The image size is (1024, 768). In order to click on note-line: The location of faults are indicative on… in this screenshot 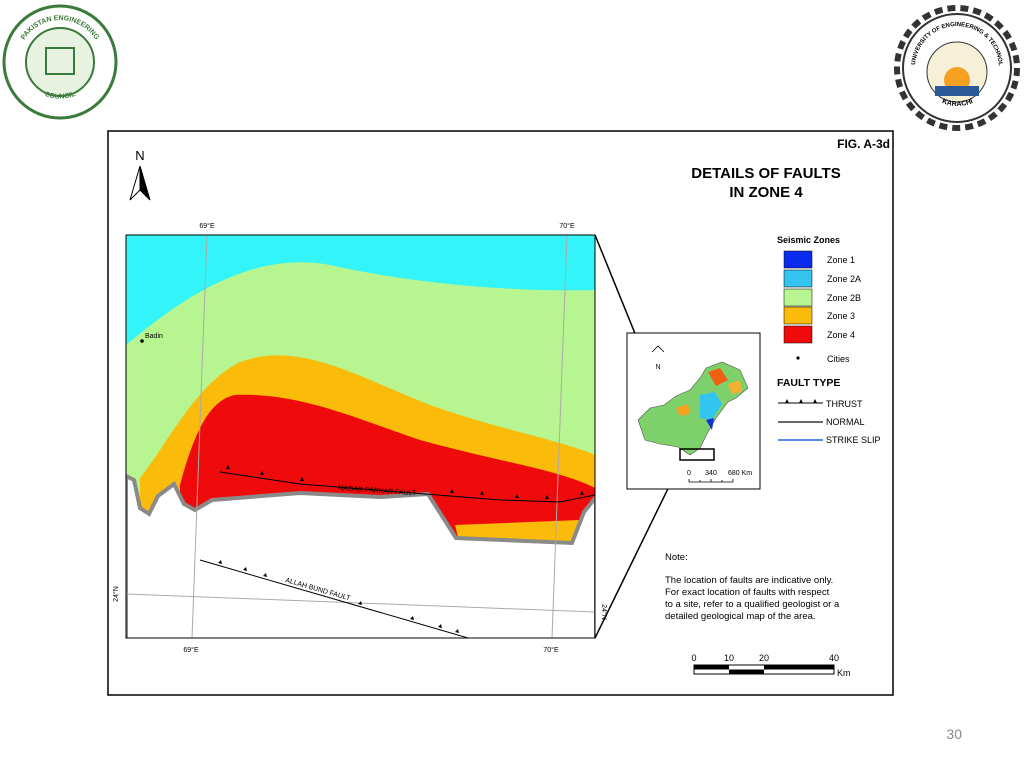, I will do `click(749, 580)`.